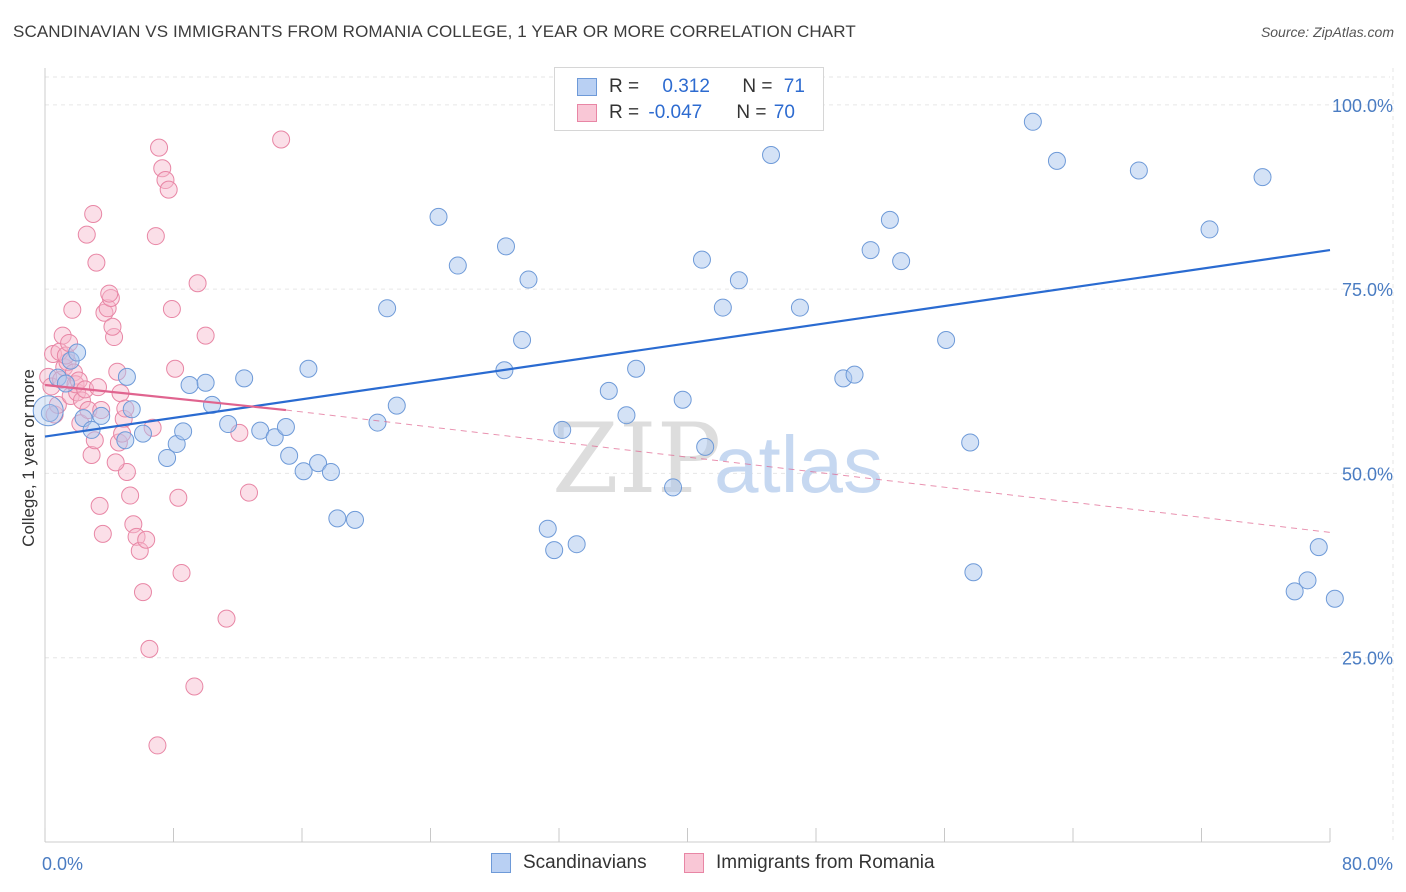 Image resolution: width=1406 pixels, height=892 pixels. Describe the element at coordinates (1367, 474) in the screenshot. I see `y-tick-label: 50.0%` at that location.